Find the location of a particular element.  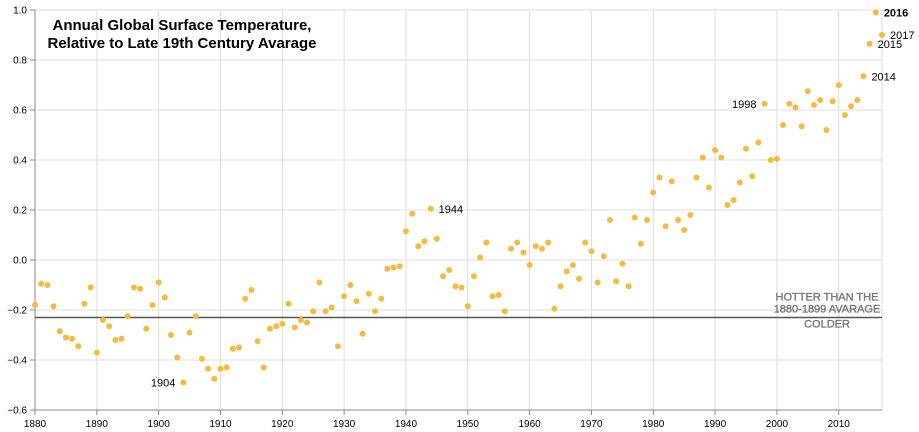

x-tick-label: 1880 is located at coordinates (35, 424).